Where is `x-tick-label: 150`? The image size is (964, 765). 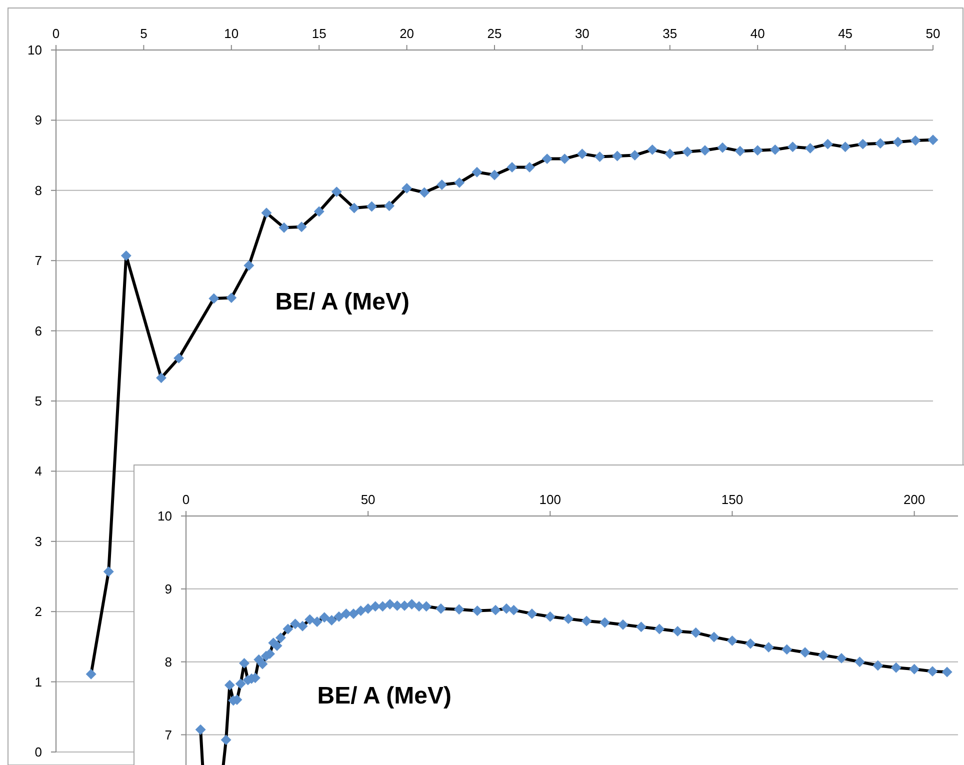 x-tick-label: 150 is located at coordinates (732, 499).